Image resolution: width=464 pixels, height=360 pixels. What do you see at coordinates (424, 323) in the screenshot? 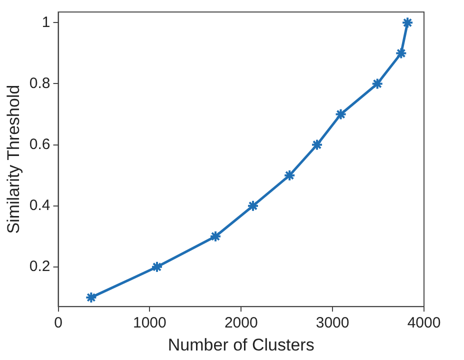
I see `x-tick-label: 4000` at bounding box center [424, 323].